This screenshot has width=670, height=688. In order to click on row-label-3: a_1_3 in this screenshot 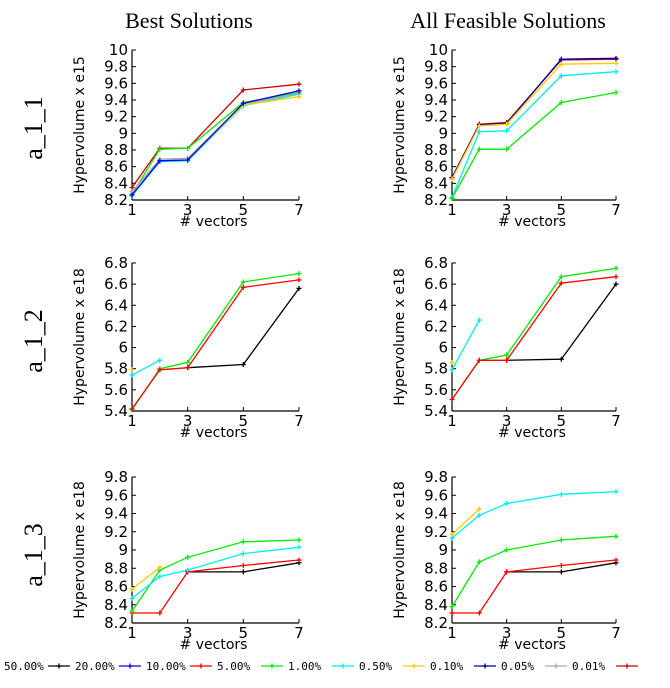, I will do `click(33, 555)`.